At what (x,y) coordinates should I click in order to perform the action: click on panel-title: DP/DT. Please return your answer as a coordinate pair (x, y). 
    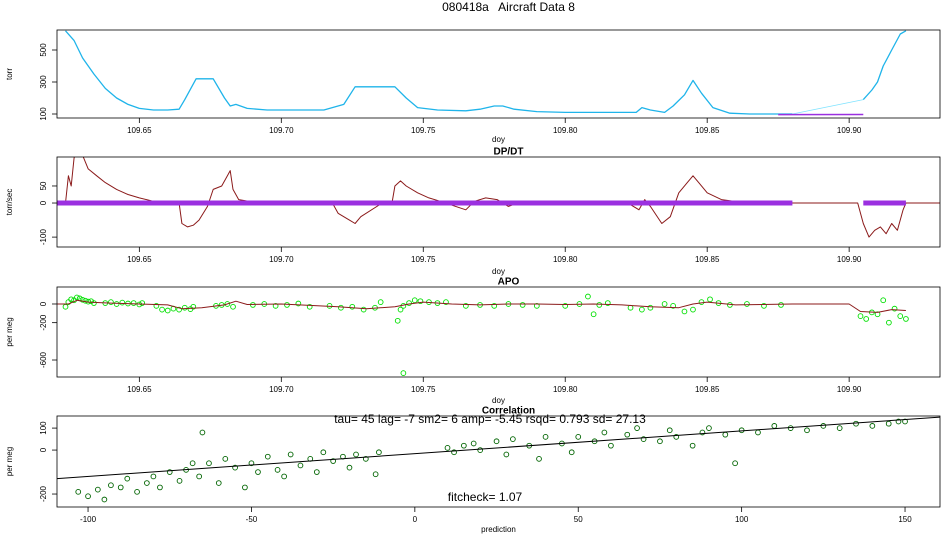
    Looking at the image, I should click on (509, 152).